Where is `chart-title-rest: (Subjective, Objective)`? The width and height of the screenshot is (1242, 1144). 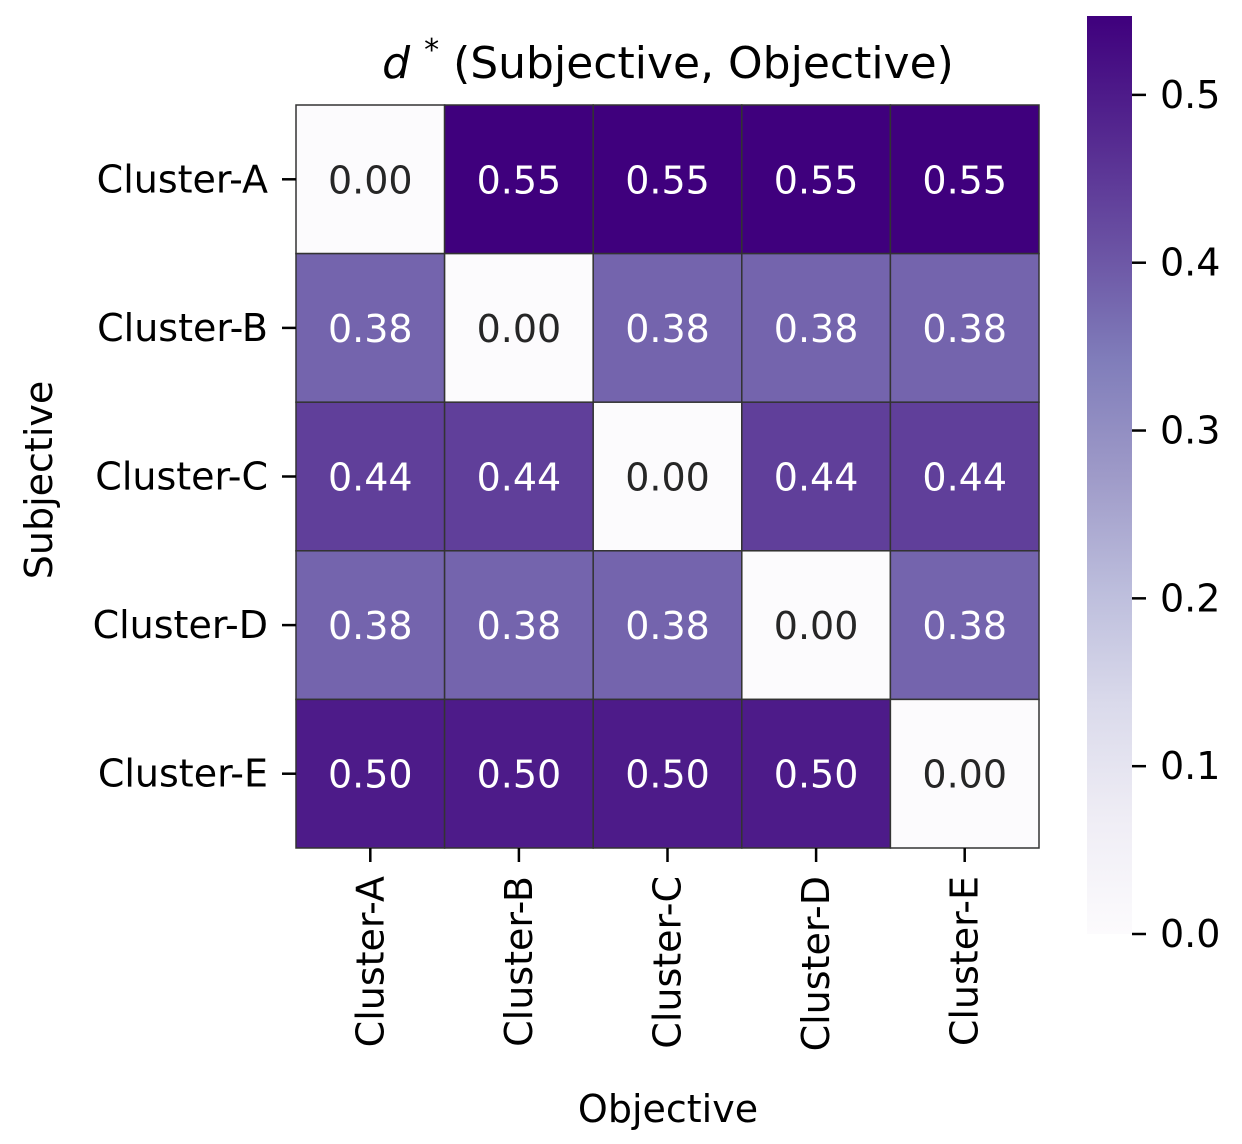
chart-title-rest: (Subjective, Objective) is located at coordinates (703, 63).